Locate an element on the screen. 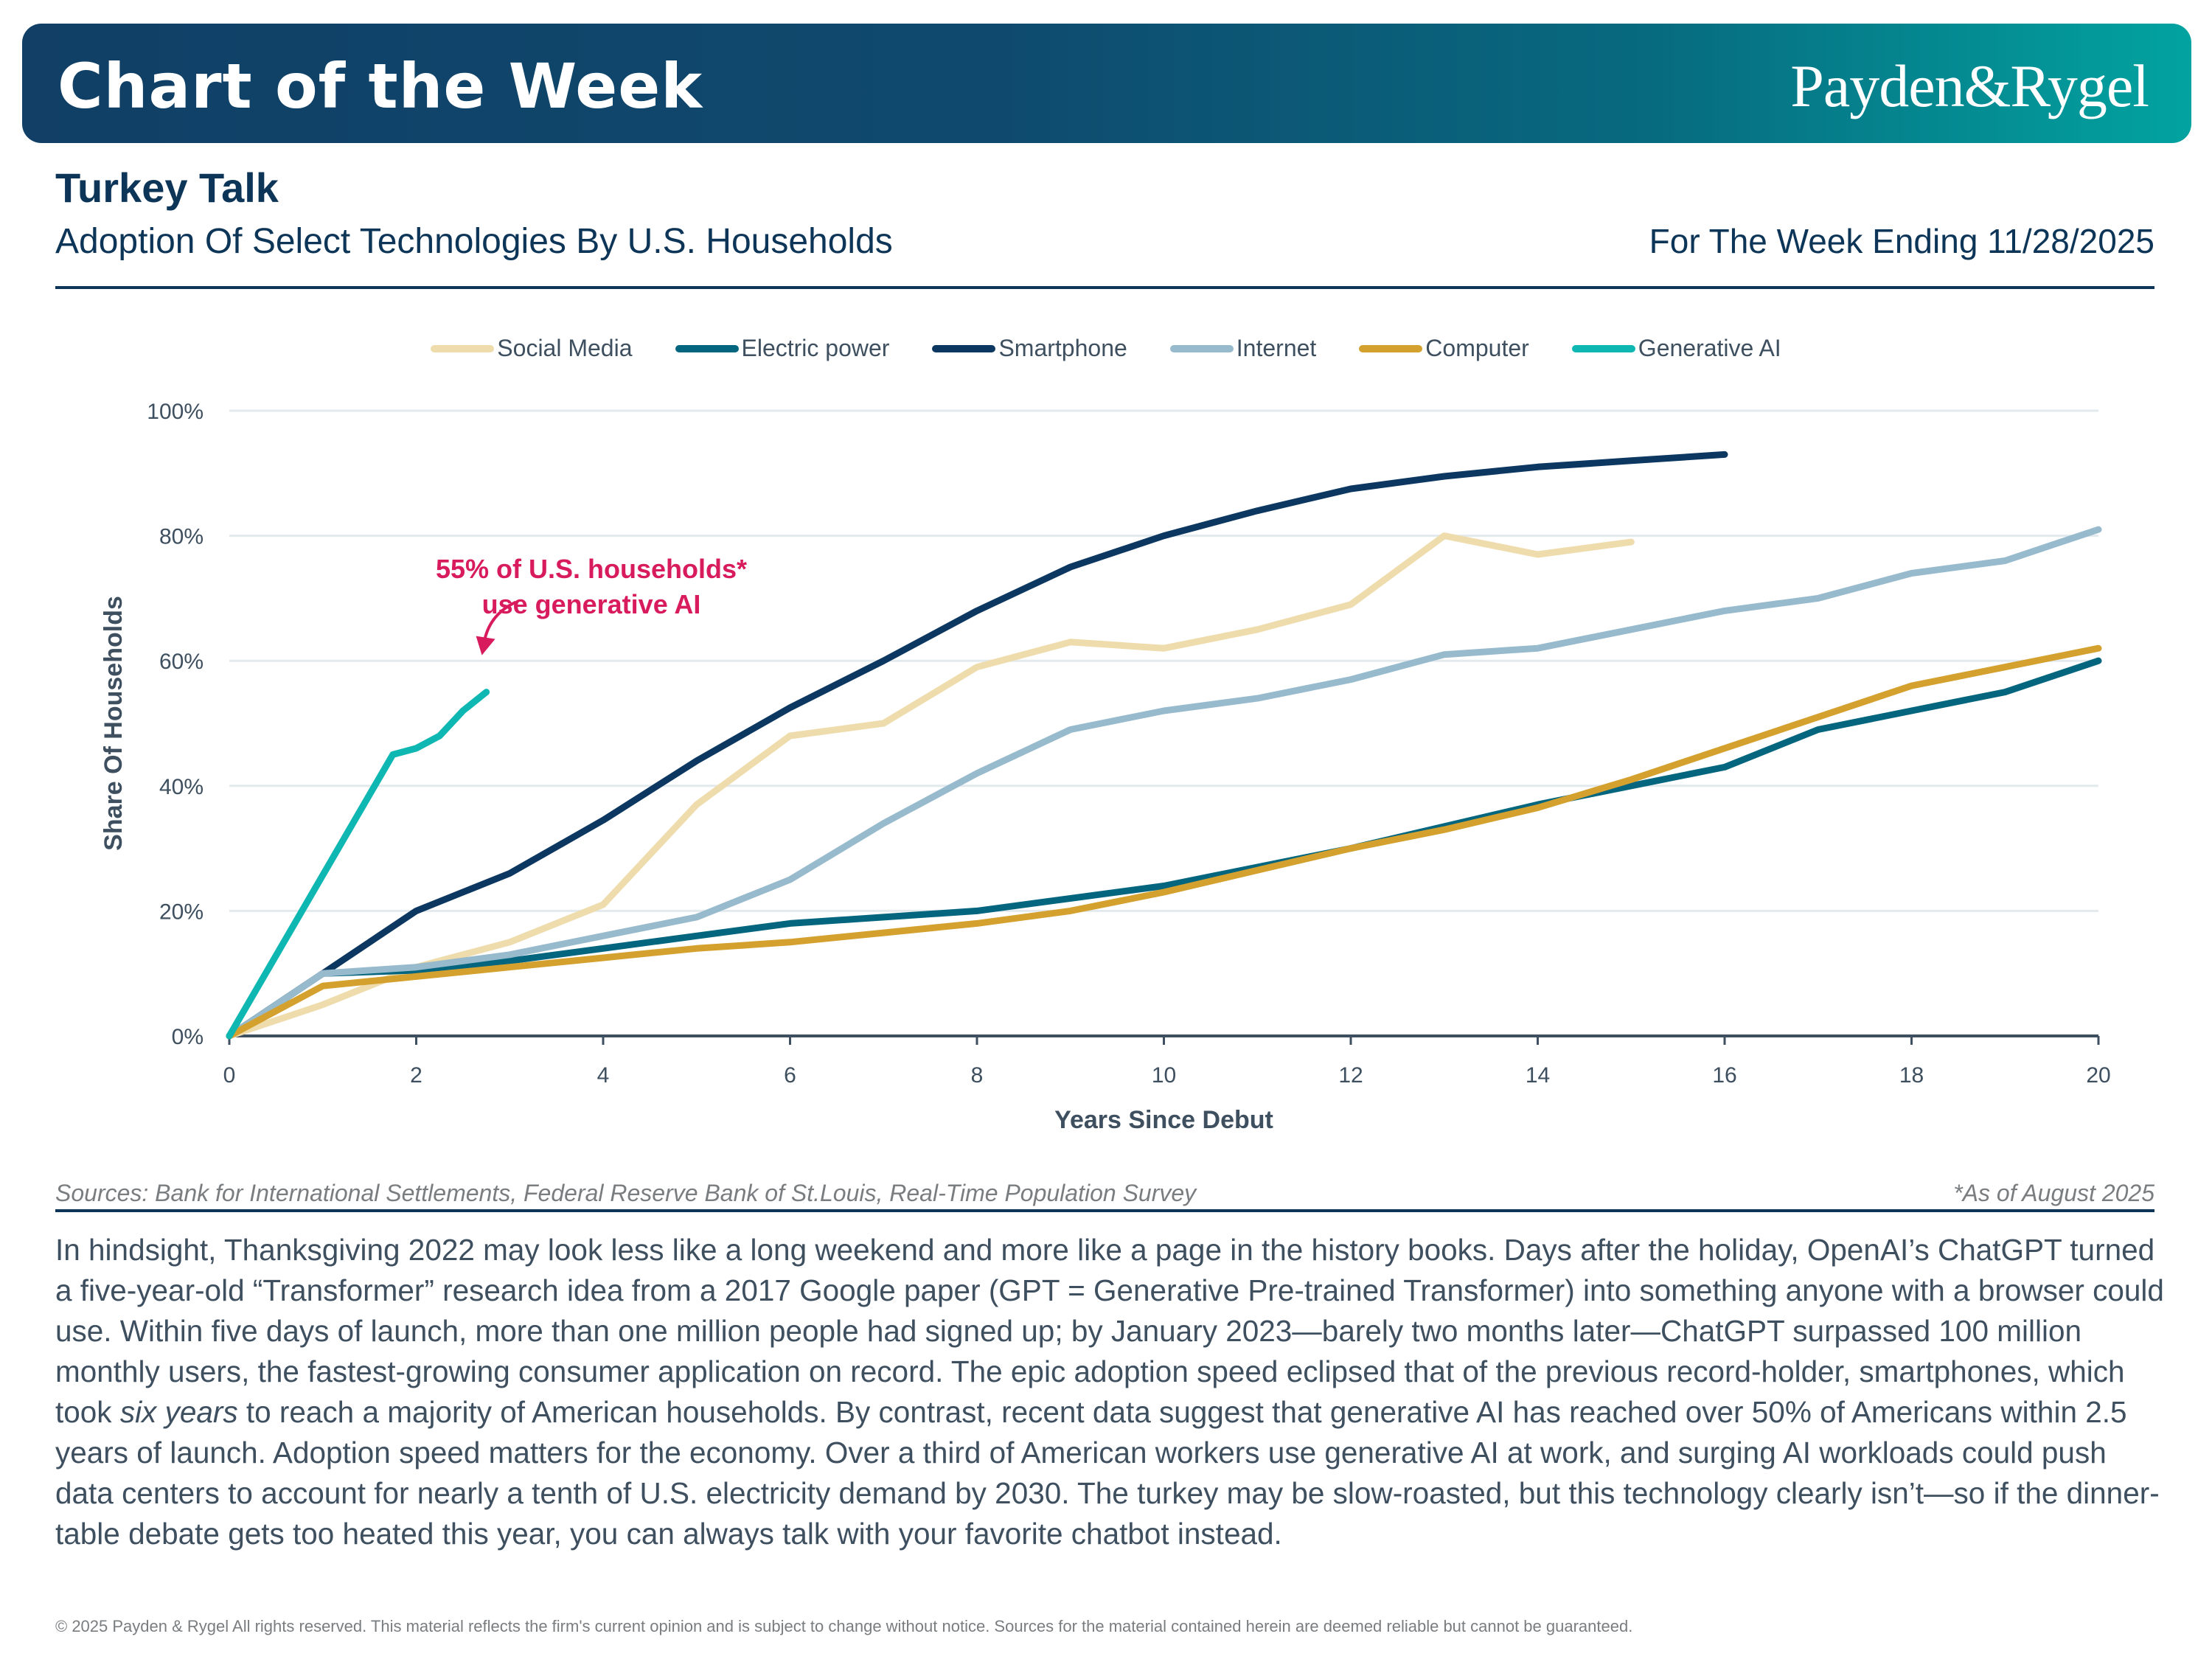  x-tick-label: 8 is located at coordinates (977, 1075).